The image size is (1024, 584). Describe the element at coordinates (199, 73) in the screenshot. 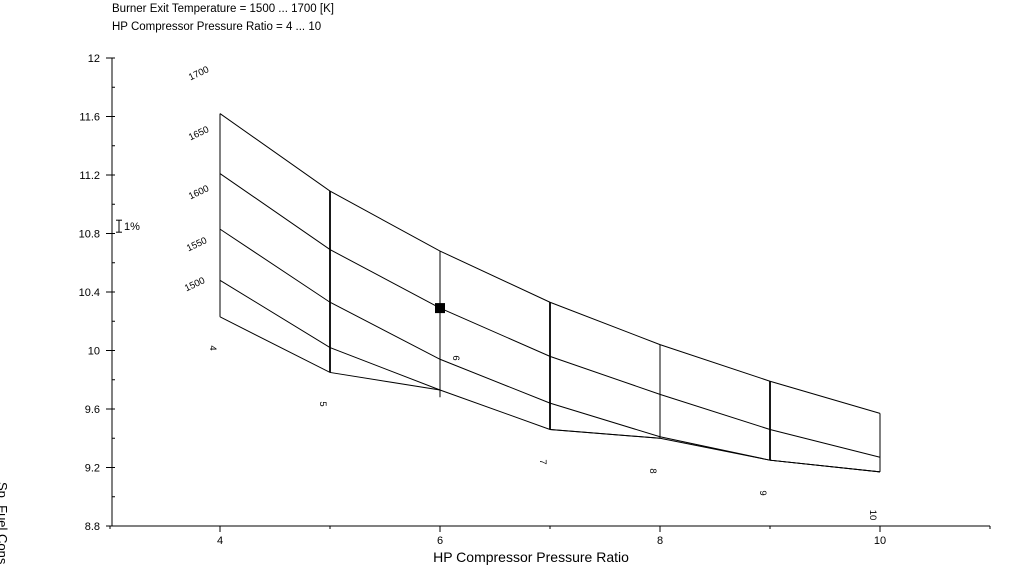

I see `temperature-line-label: 1700` at that location.